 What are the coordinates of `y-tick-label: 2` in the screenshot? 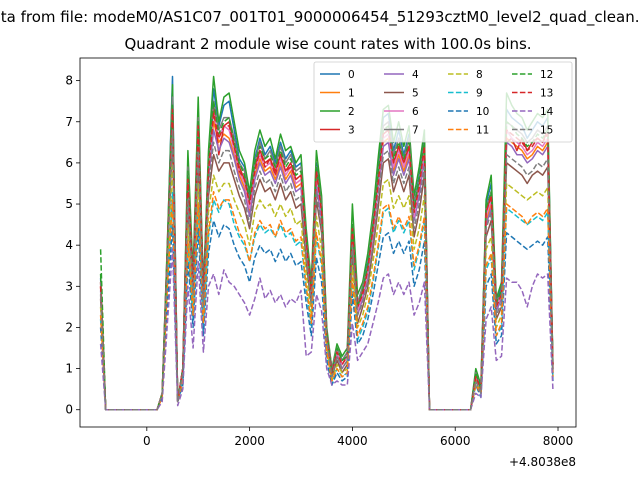 It's located at (69, 327).